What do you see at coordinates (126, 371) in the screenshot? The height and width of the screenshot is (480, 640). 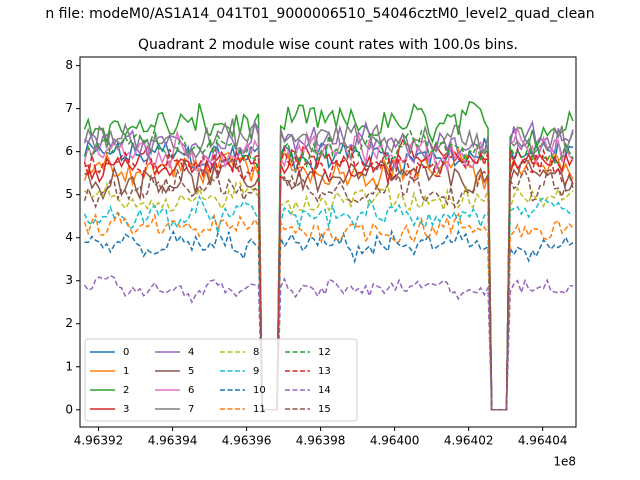 I see `legend-label-1: 1` at bounding box center [126, 371].